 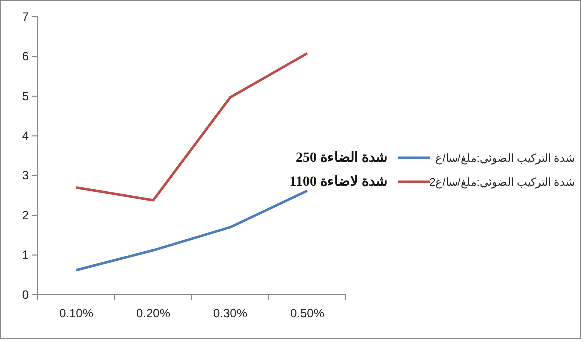 I want to click on annotation: شدة لاضاءة 1100, so click(x=339, y=182).